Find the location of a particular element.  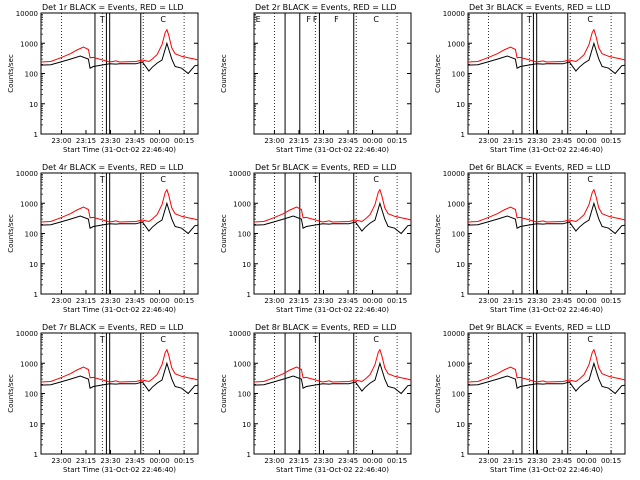

x-tick-label: 23:30 is located at coordinates (110, 141).